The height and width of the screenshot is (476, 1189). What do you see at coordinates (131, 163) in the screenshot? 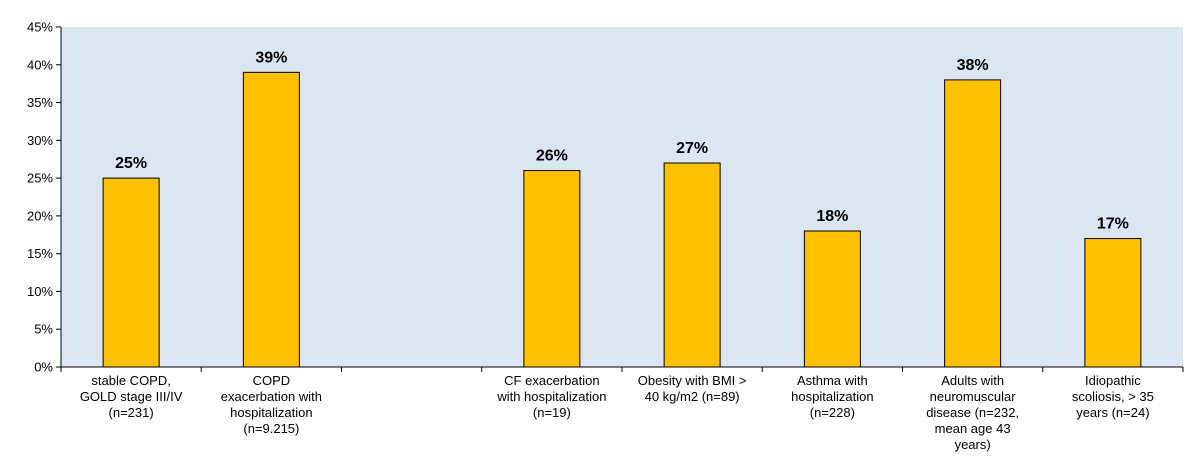
I see `data-label: 25%` at bounding box center [131, 163].